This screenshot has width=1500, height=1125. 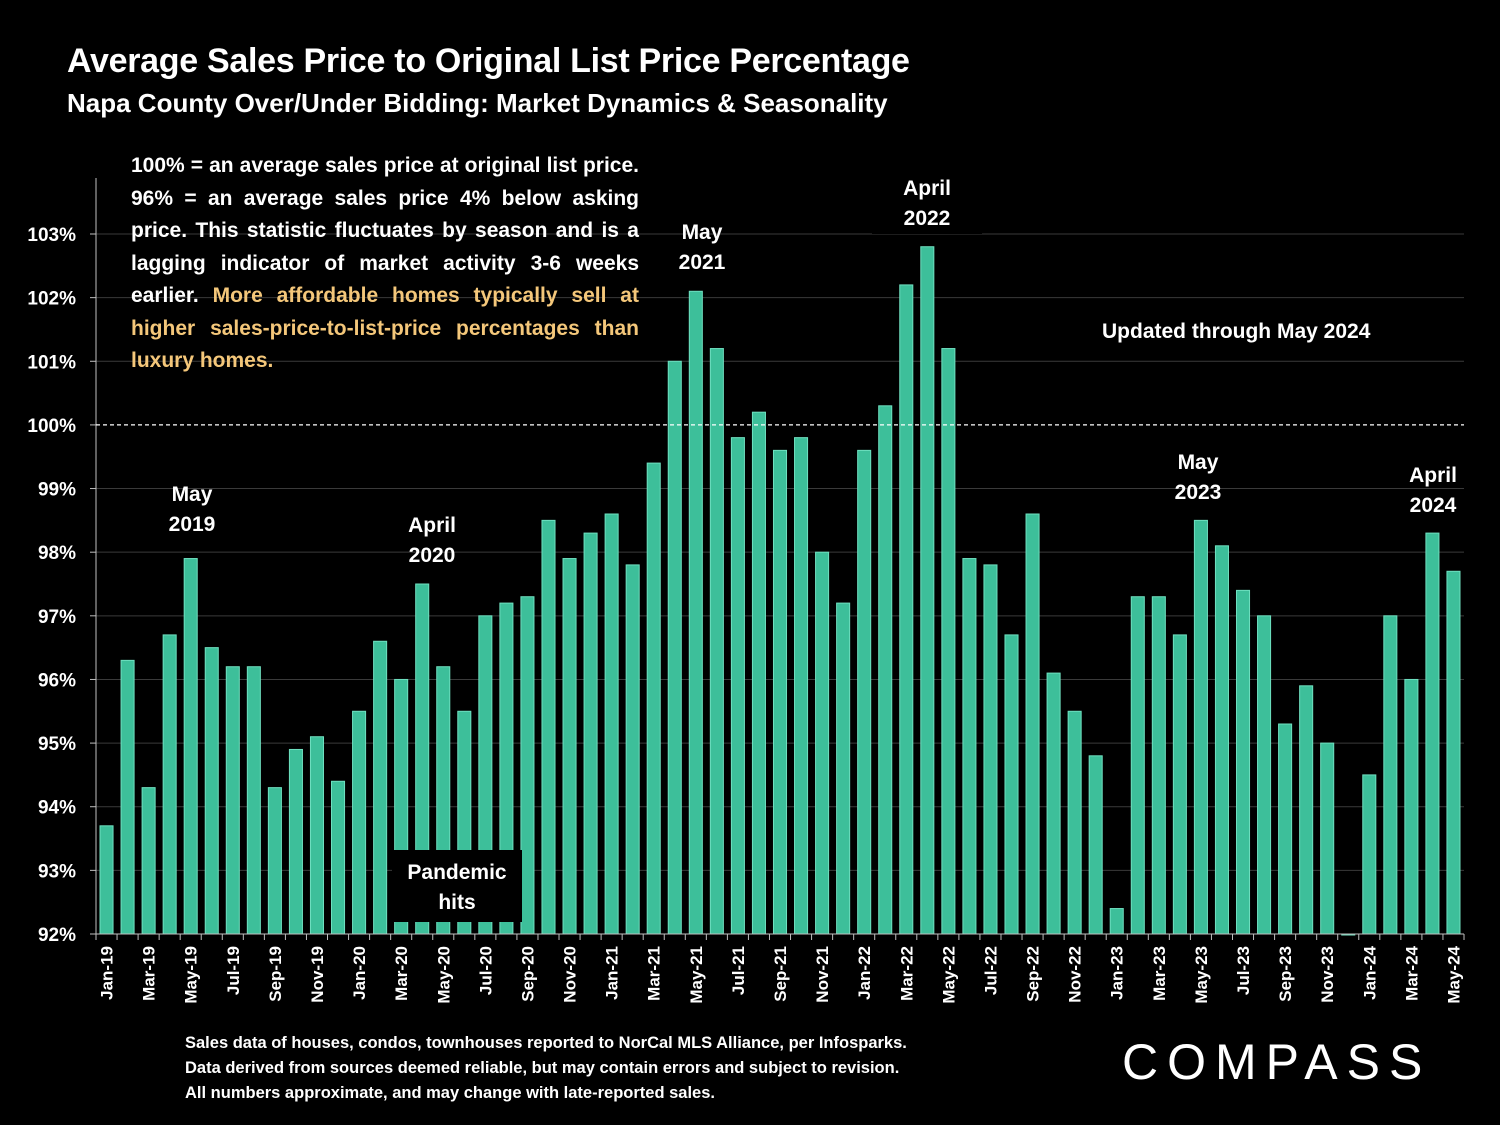 What do you see at coordinates (696, 975) in the screenshot?
I see `x-tick-label: May-21` at bounding box center [696, 975].